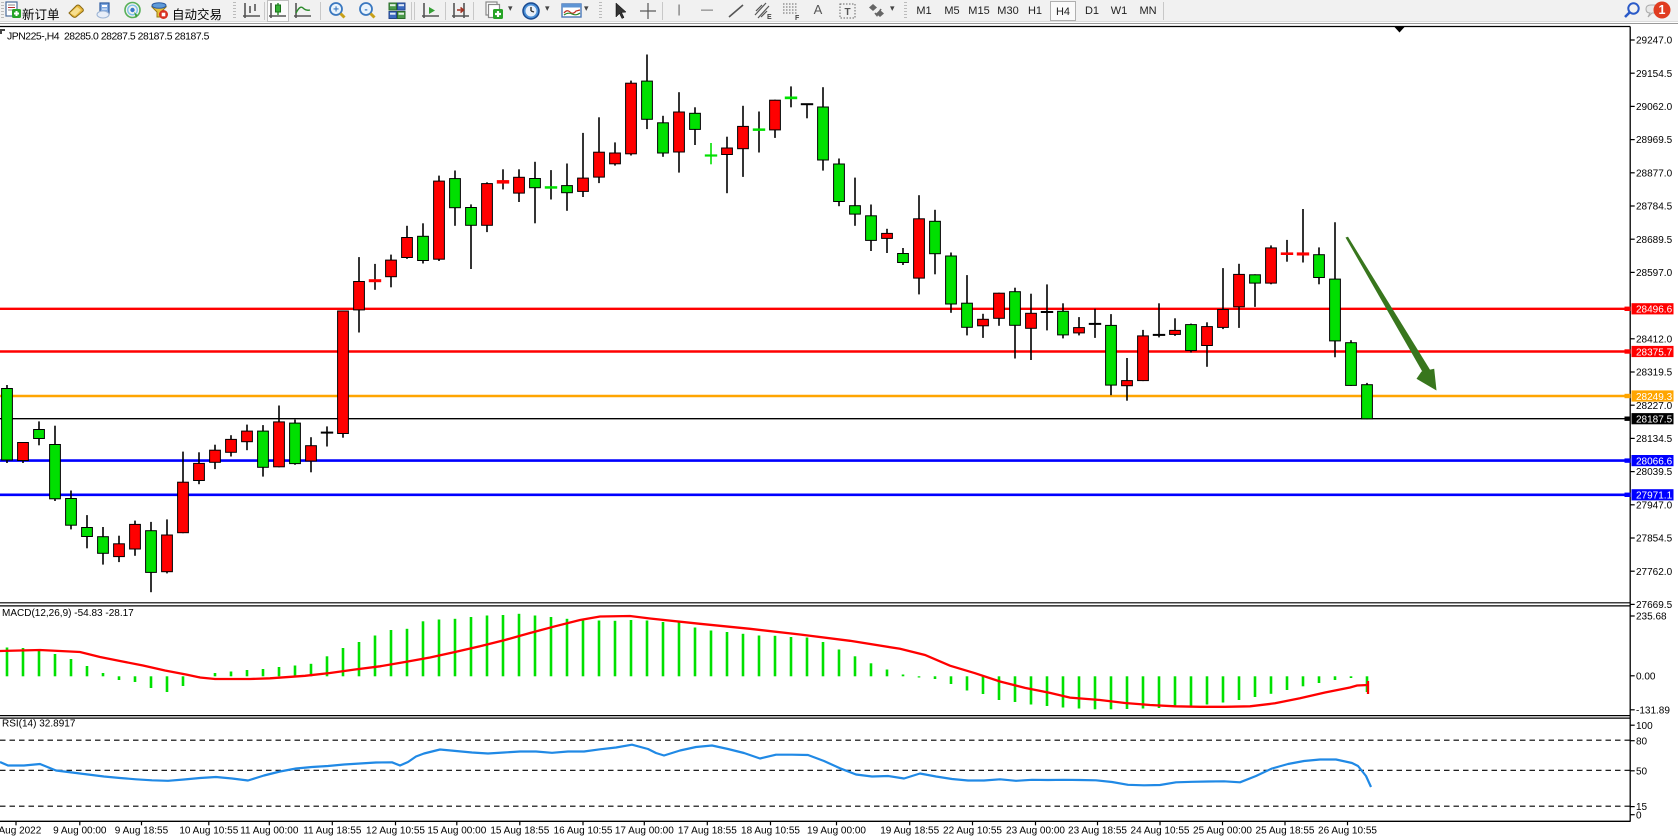 This screenshot has width=1678, height=836. Describe the element at coordinates (836, 831) in the screenshot. I see `svg-text: 19 Aug 00:00` at that location.